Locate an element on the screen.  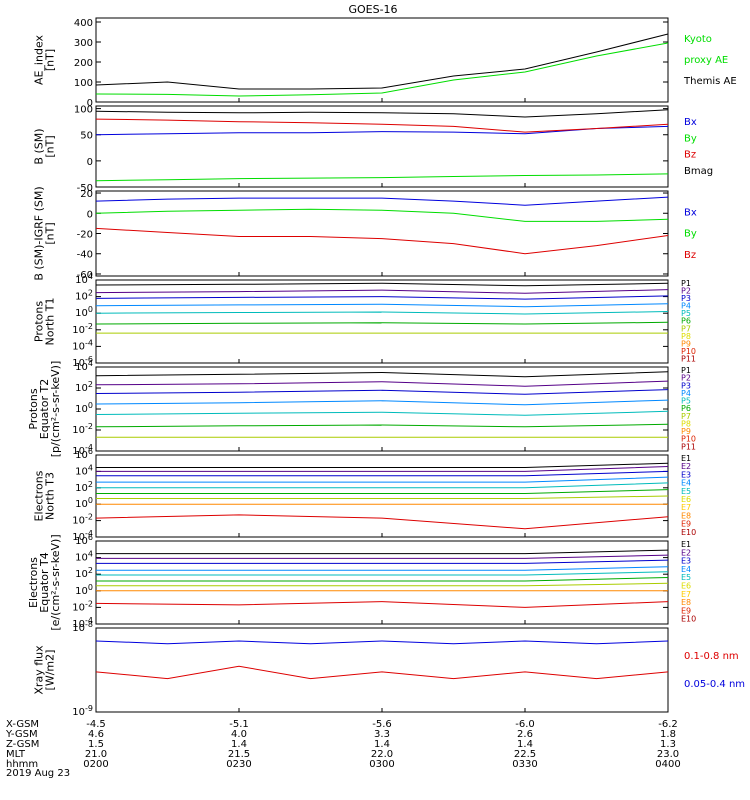
footer-value: 1.5 is located at coordinates (96, 744).